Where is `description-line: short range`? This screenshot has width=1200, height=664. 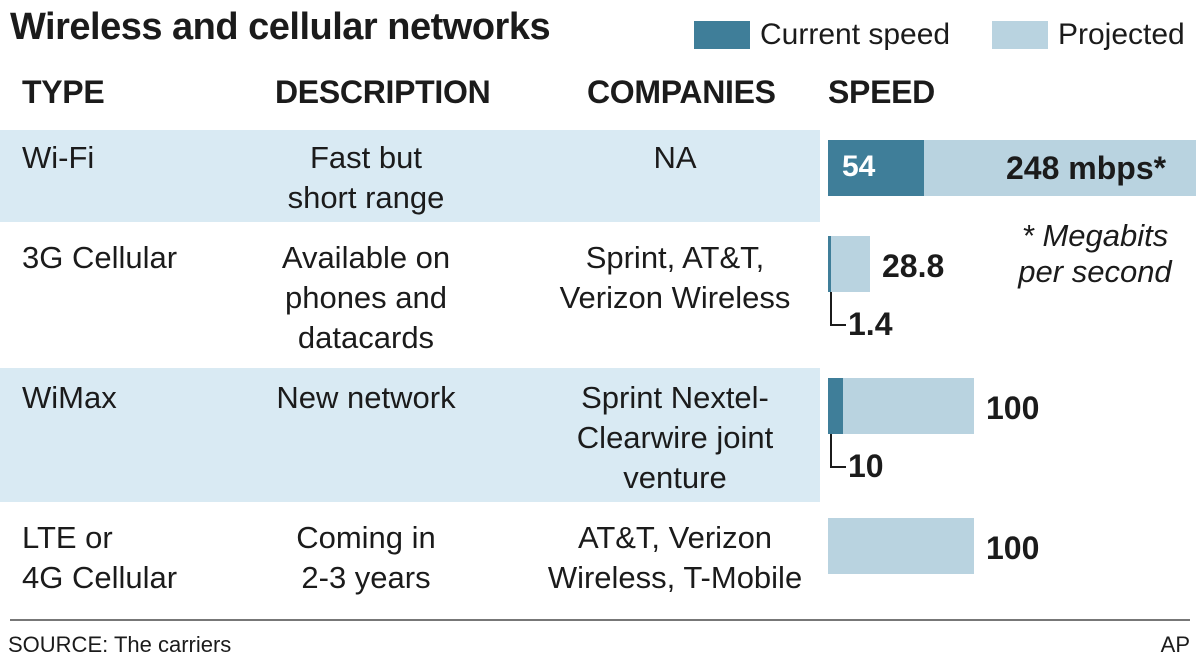 description-line: short range is located at coordinates (366, 197).